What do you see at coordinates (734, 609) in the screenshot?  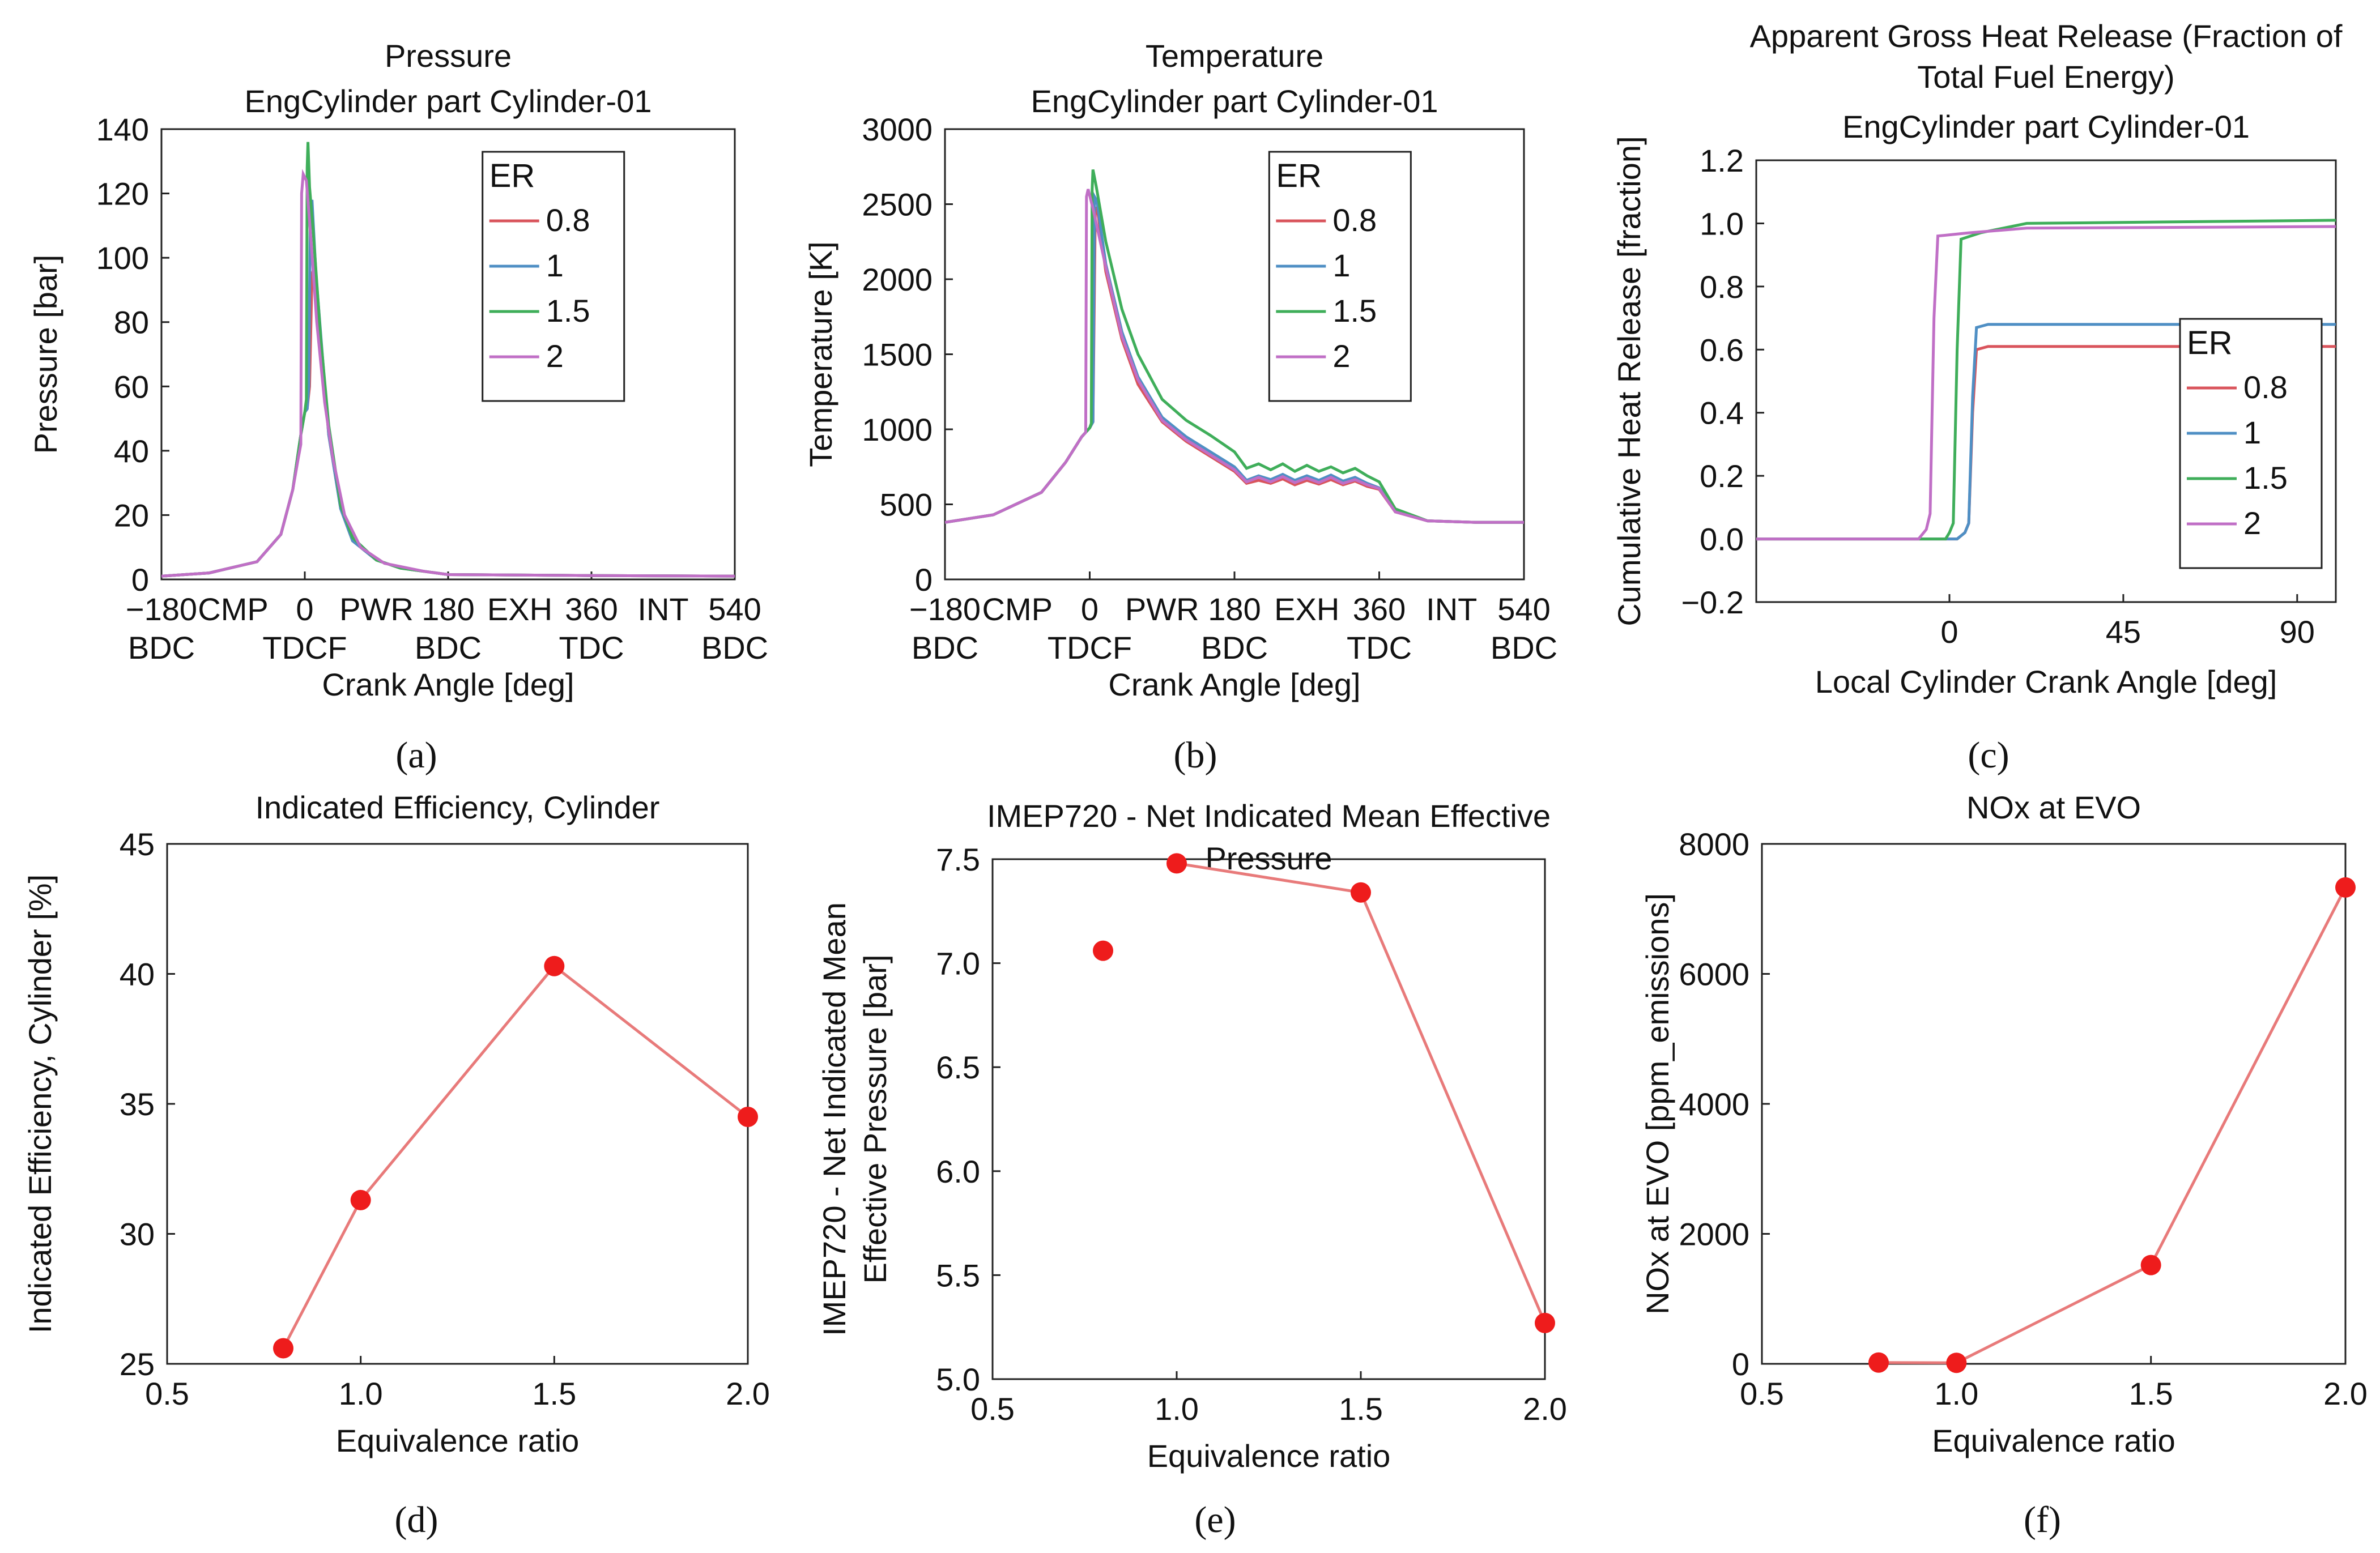 I see `x-tick-label: 540` at bounding box center [734, 609].